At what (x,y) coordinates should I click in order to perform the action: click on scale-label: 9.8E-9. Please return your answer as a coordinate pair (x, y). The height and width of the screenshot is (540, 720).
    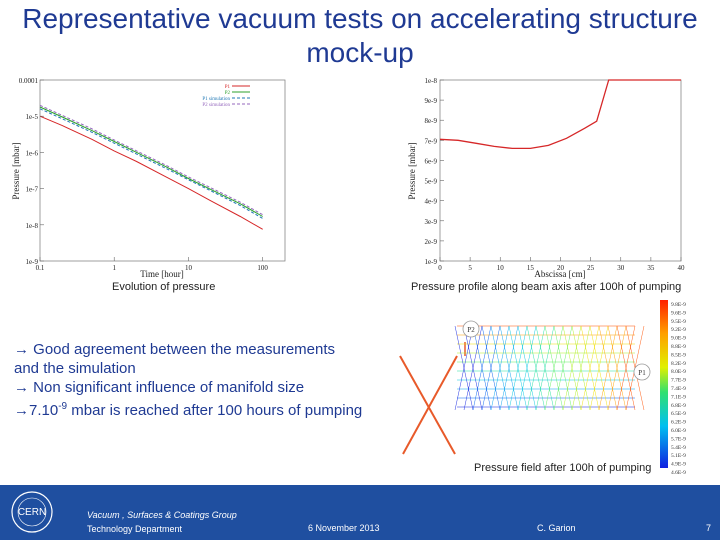
    Looking at the image, I should click on (678, 305).